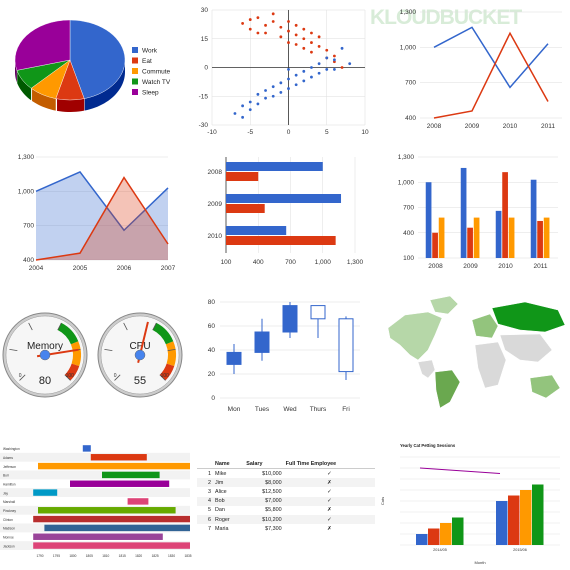 The height and width of the screenshot is (570, 570). I want to click on y-tick-label: 0, so click(206, 68).